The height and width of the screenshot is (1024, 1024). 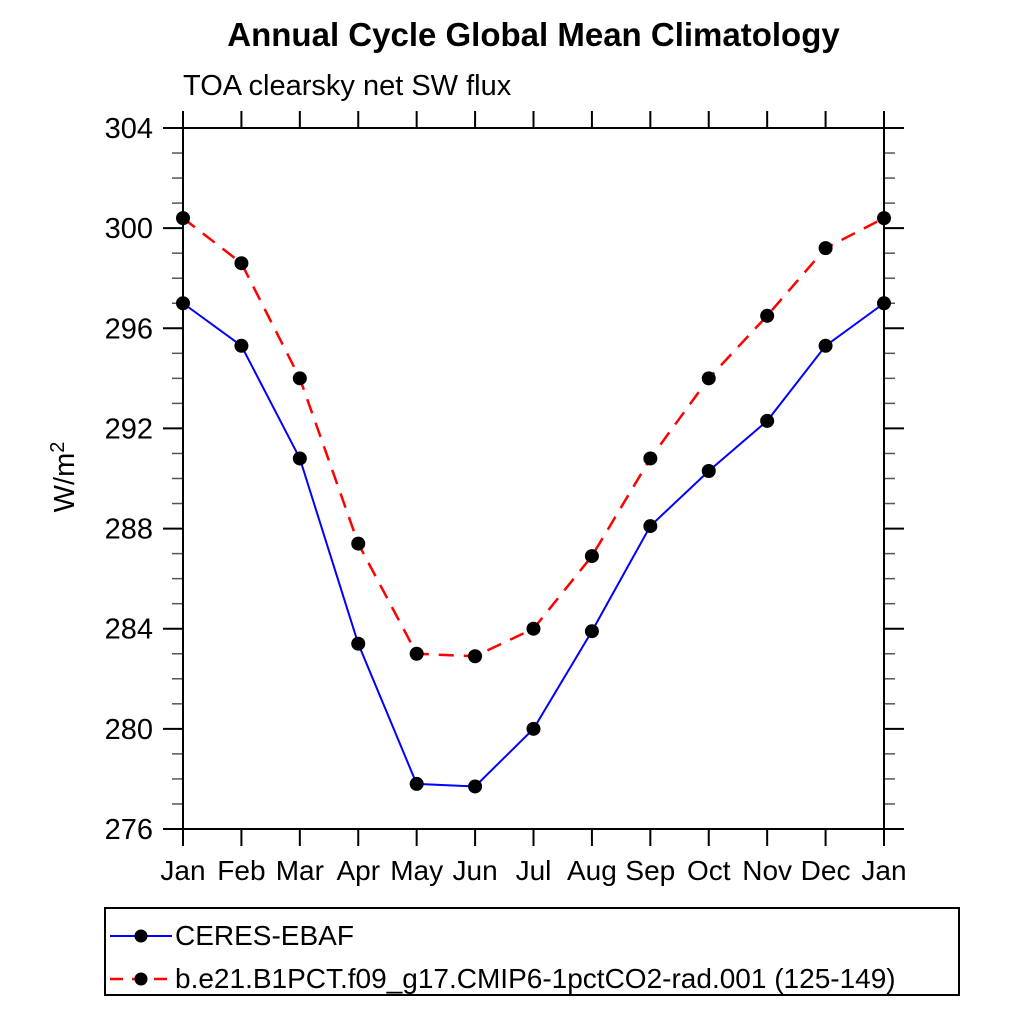 I want to click on y-tick-label: 288, so click(x=129, y=530).